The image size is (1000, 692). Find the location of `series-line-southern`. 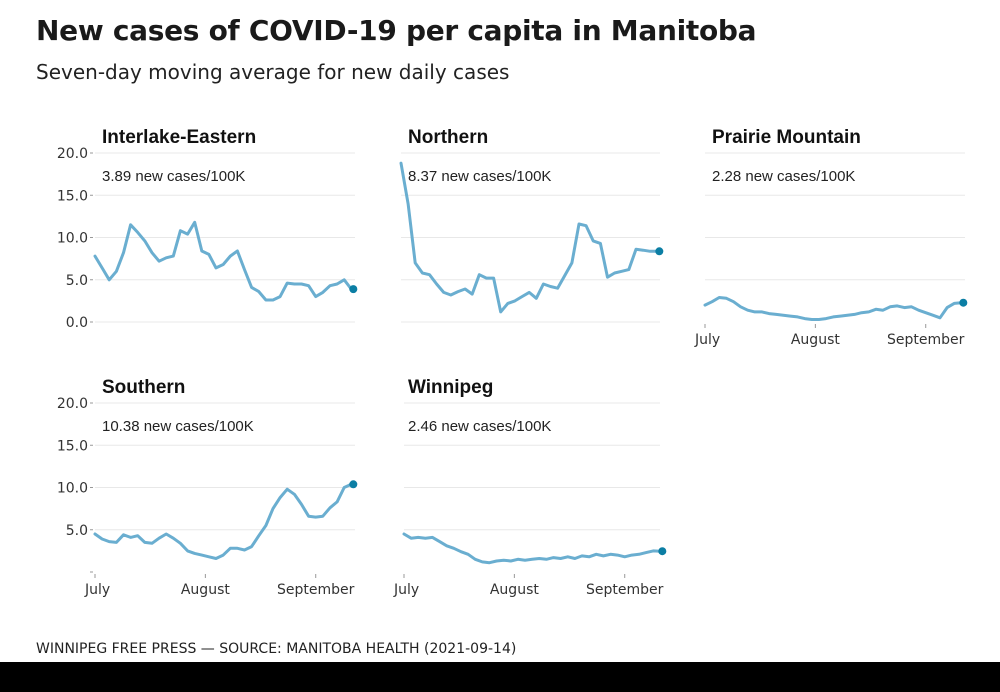

series-line-southern is located at coordinates (223, 521).